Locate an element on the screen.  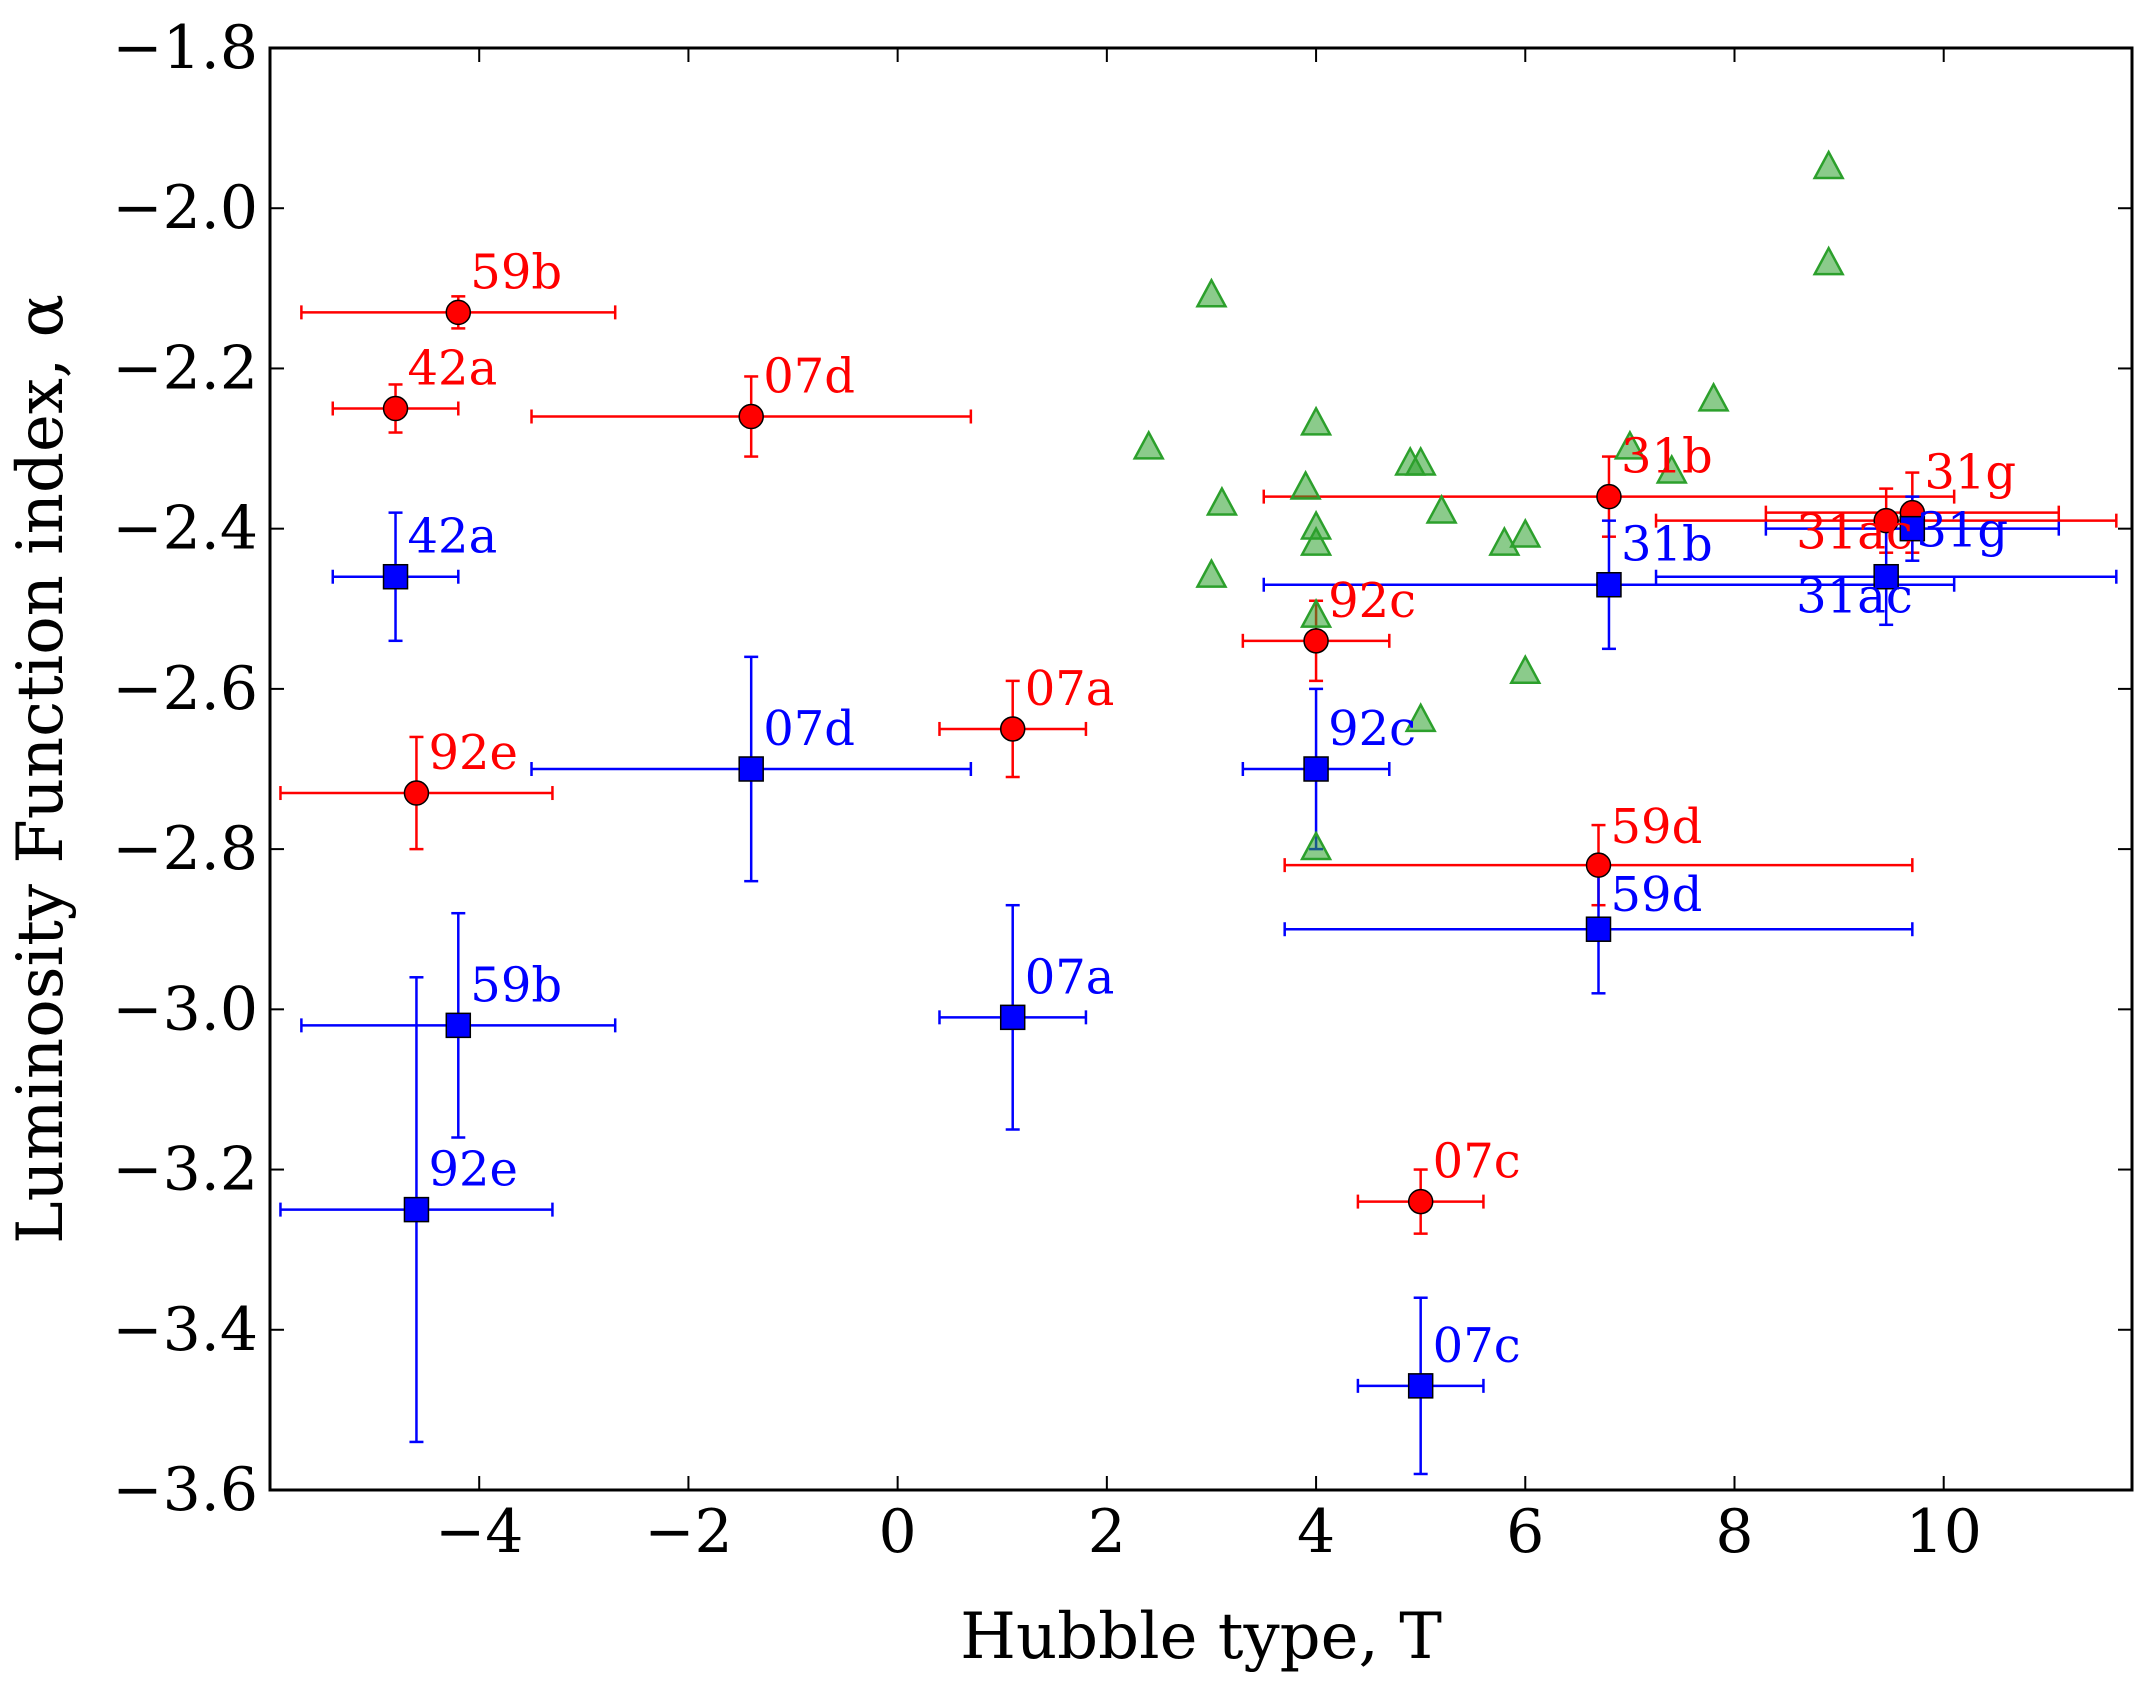
blue-squares-label: 42a is located at coordinates (453, 537).